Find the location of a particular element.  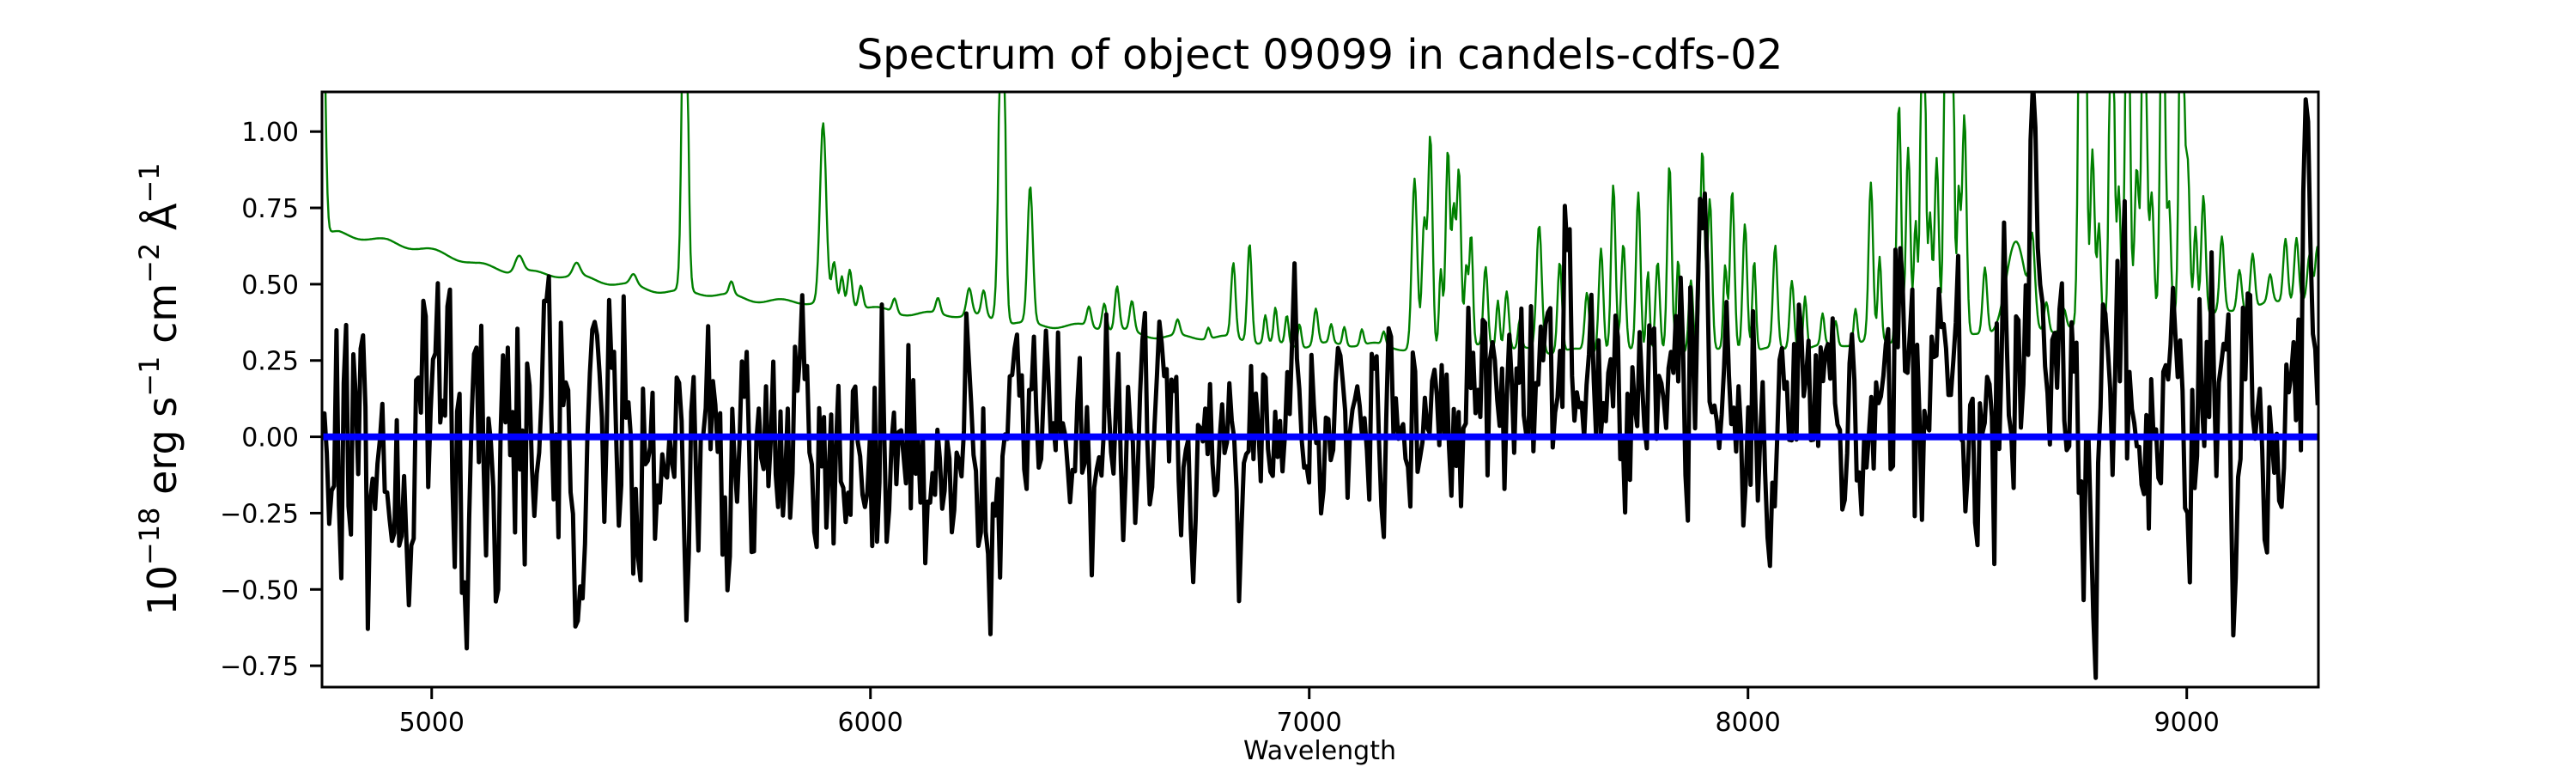

y-tick-label: 0.75 is located at coordinates (270, 209).